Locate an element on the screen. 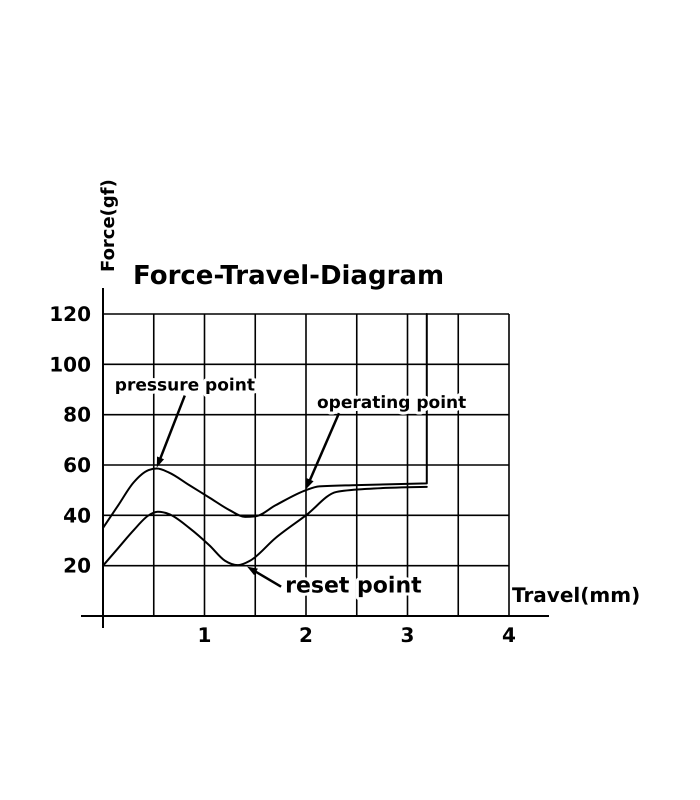  y-tick-label: 60 is located at coordinates (77, 465).